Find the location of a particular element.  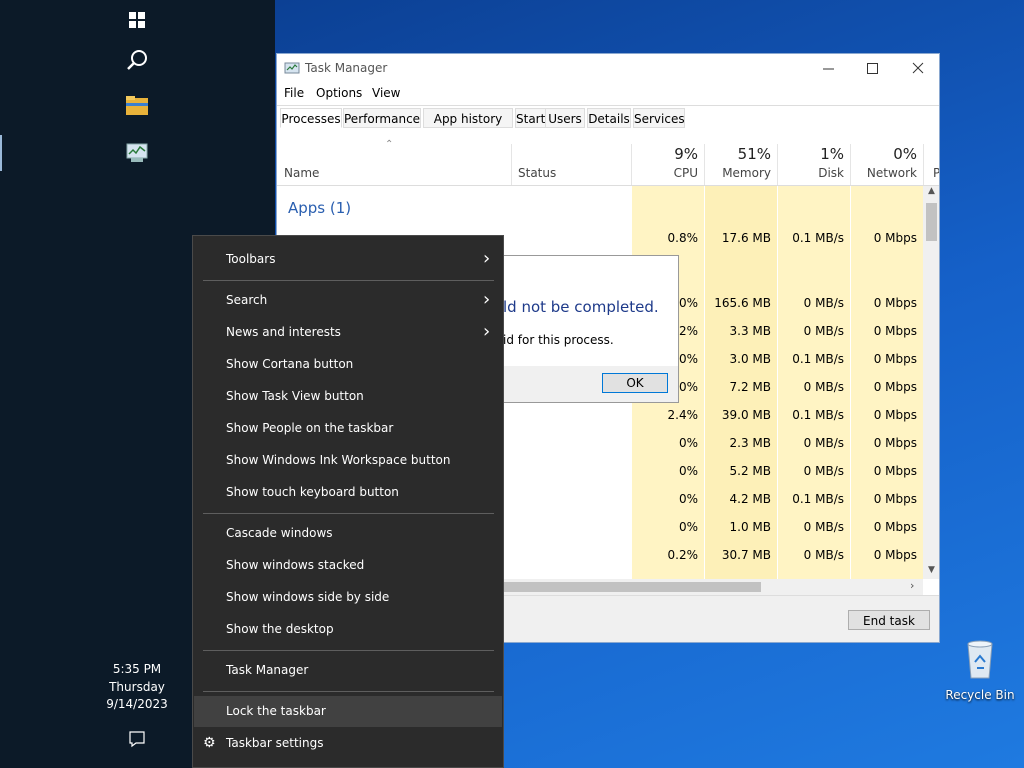

sort-caret: ⌃ is located at coordinates (389, 144).